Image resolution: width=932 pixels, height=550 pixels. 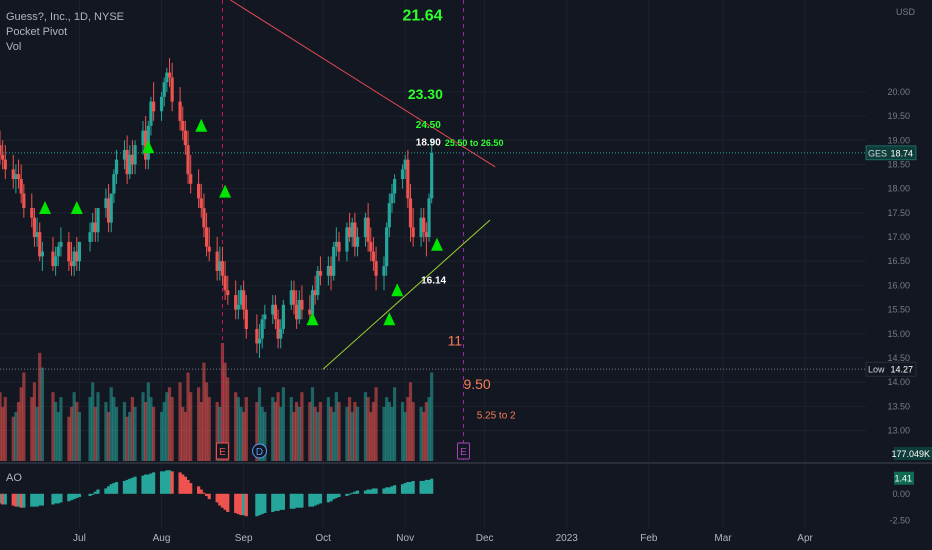 I want to click on price-annotation: 11, so click(x=455, y=341).